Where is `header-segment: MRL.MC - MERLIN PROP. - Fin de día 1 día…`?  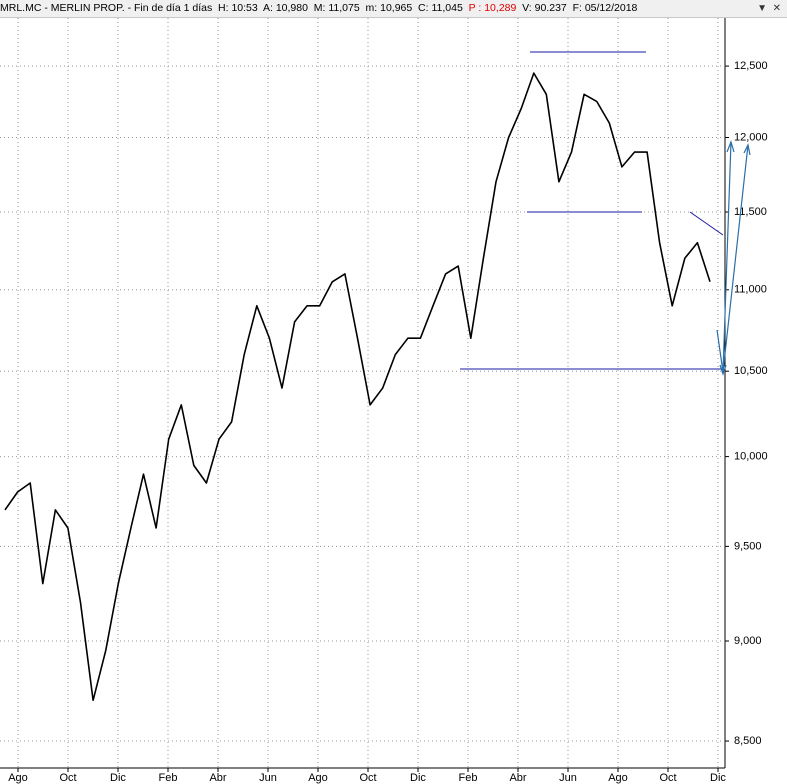
header-segment: MRL.MC - MERLIN PROP. - Fin de día 1 día… is located at coordinates (234, 8).